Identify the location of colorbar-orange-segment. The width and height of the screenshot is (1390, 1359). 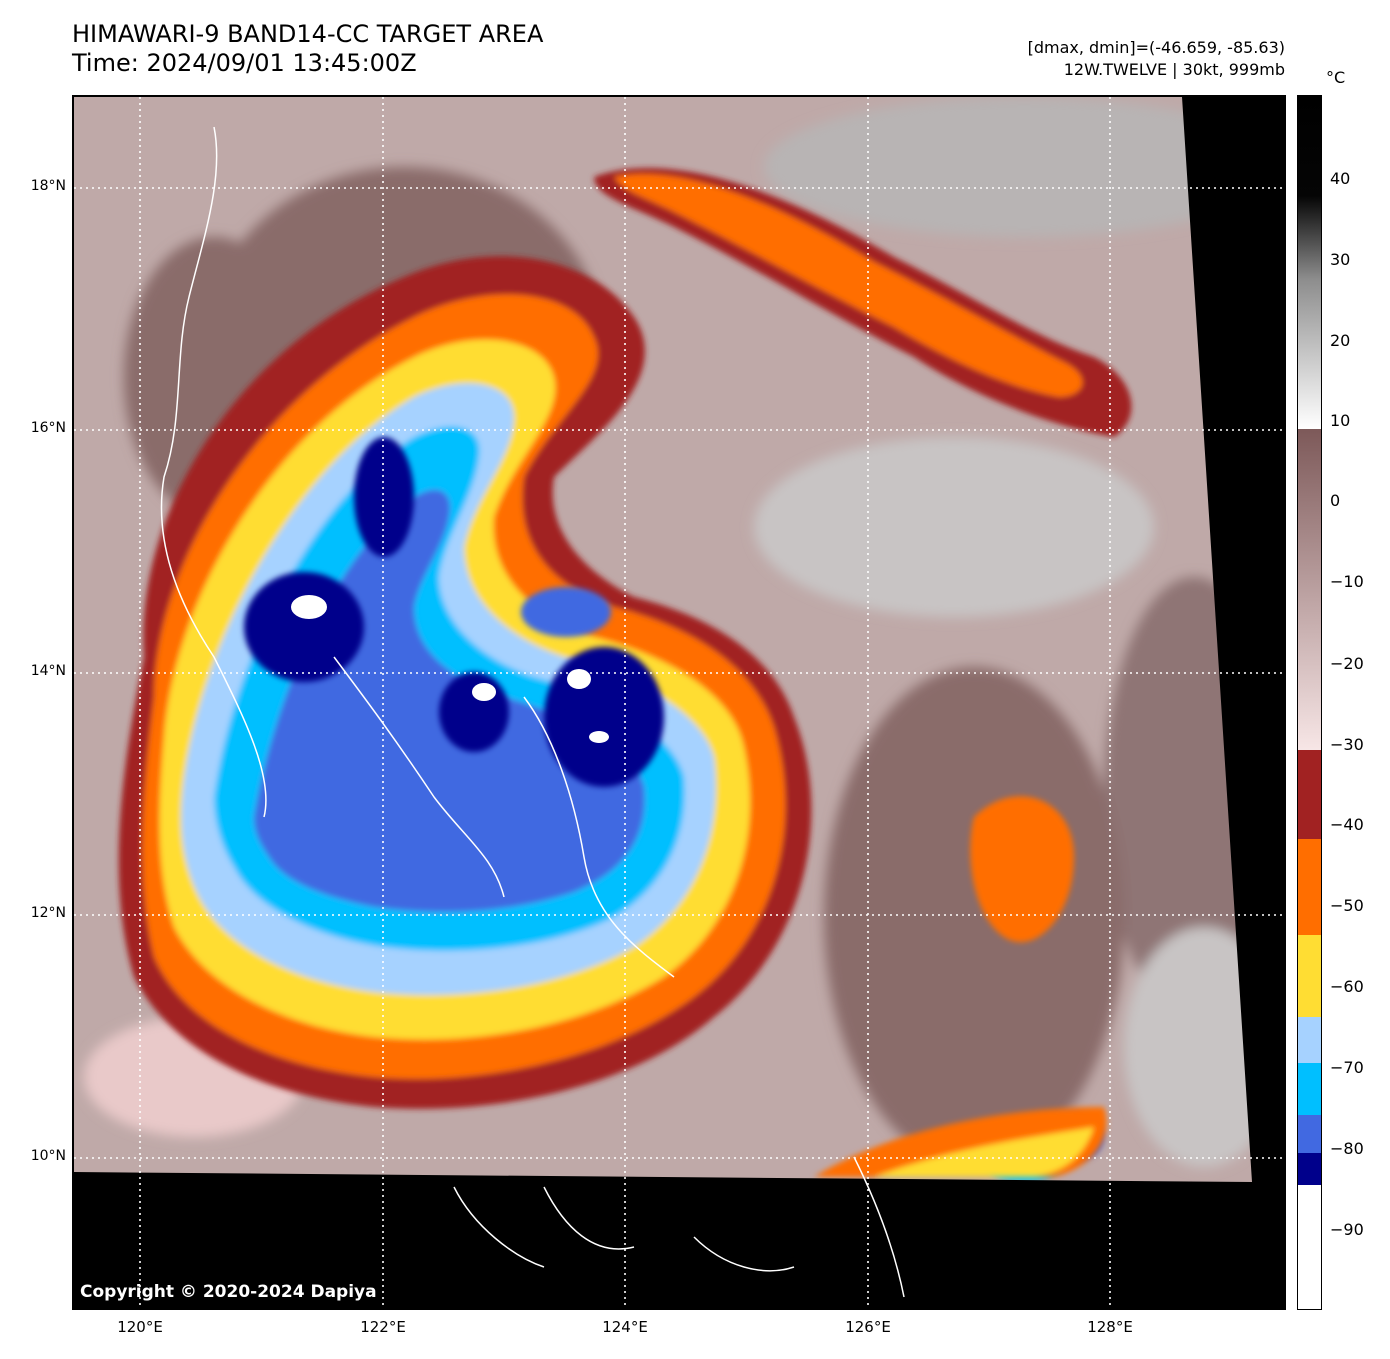
(1309, 887).